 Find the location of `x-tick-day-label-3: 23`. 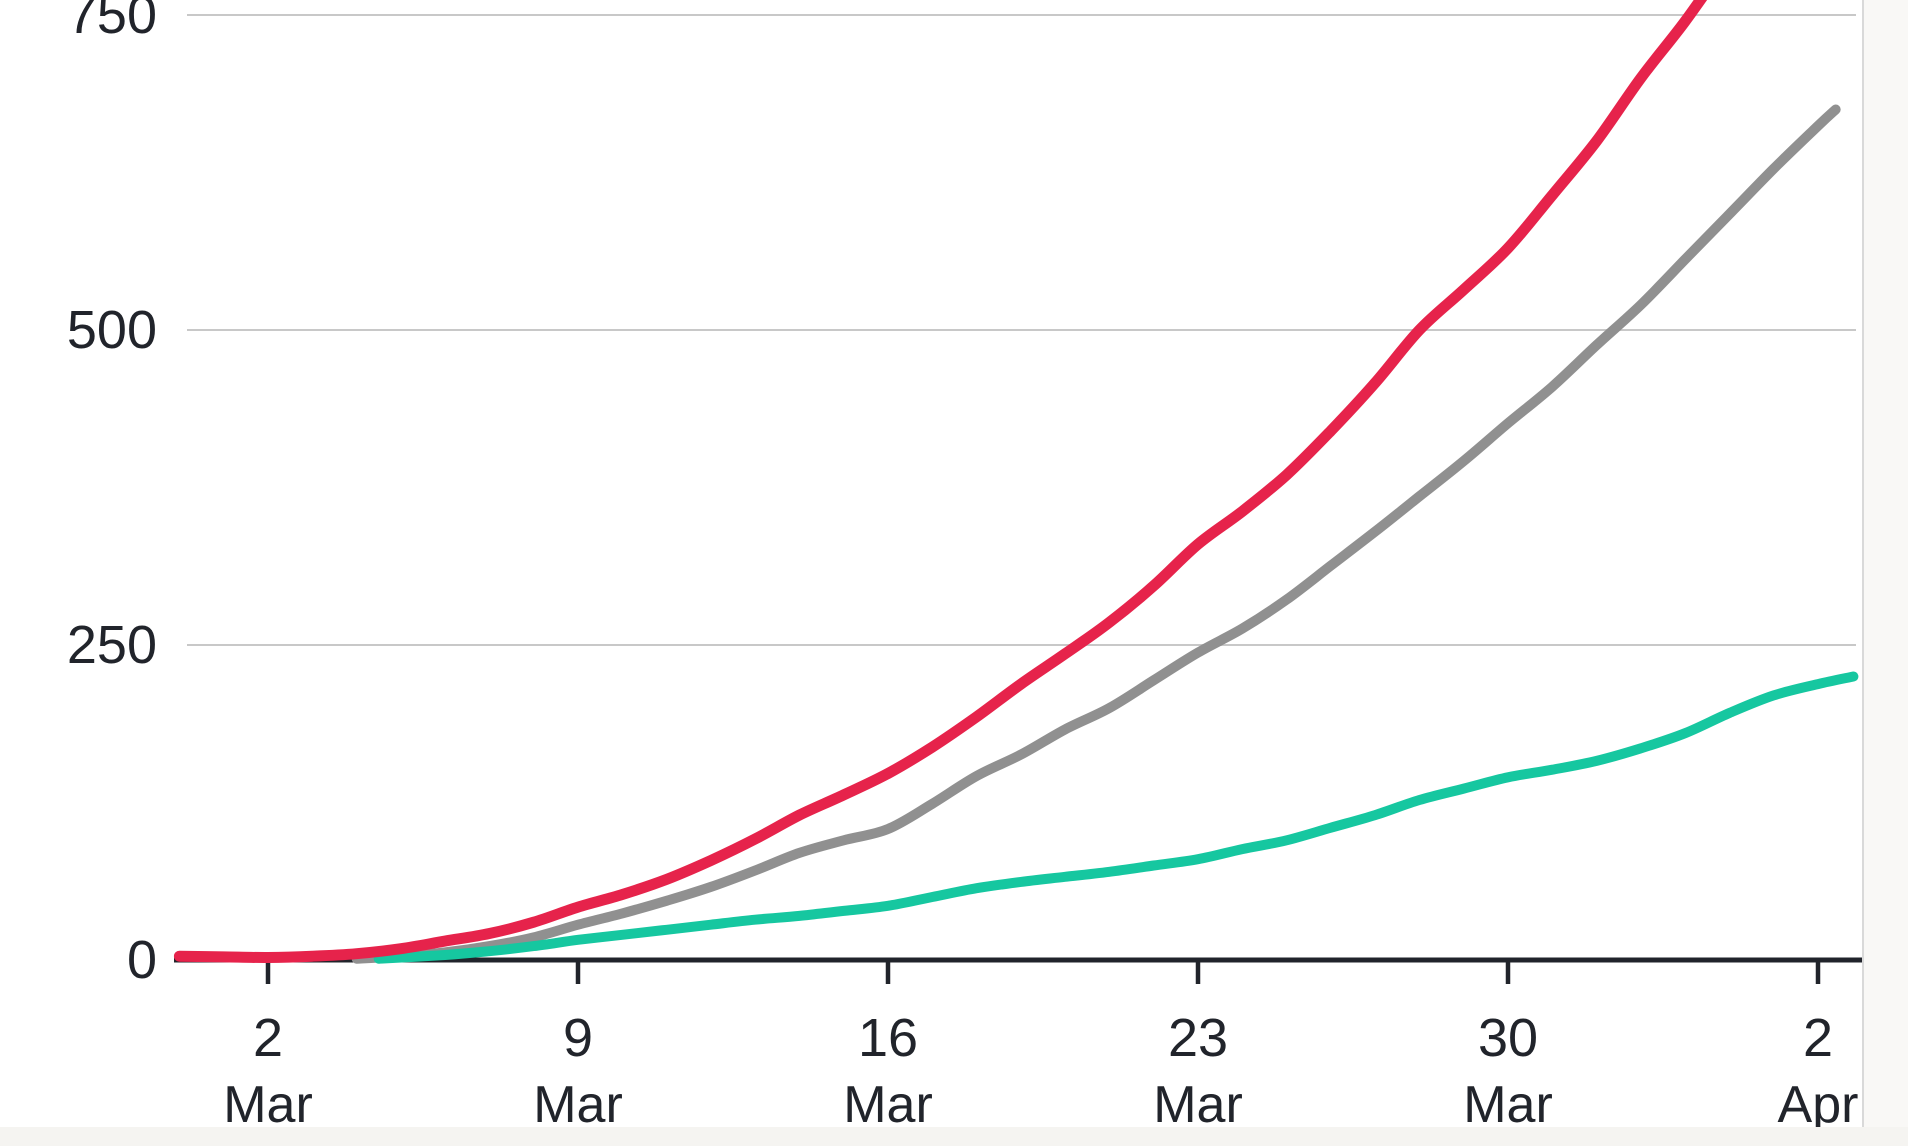

x-tick-day-label-3: 23 is located at coordinates (1198, 1038).